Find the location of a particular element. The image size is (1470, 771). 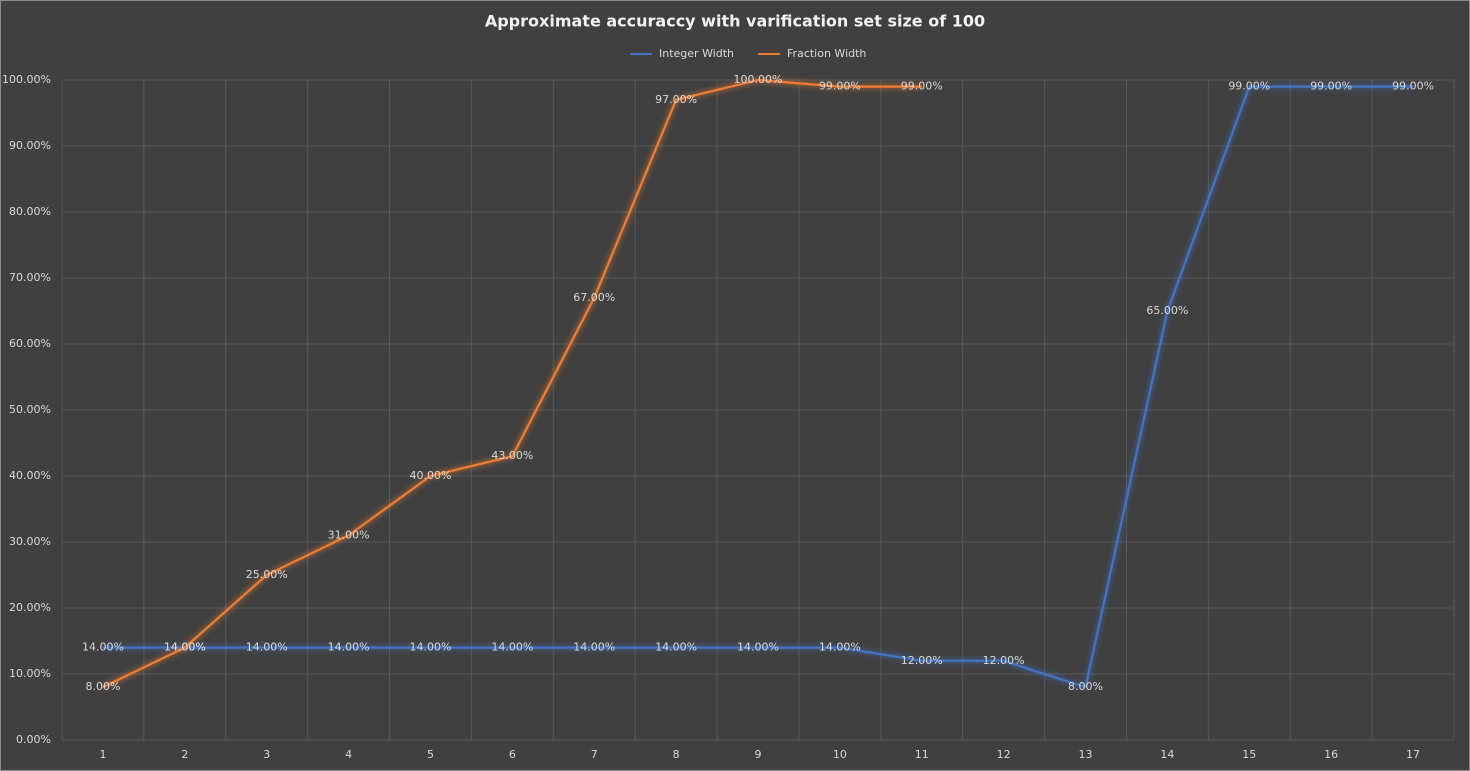

x-tick-label: 13 is located at coordinates (1086, 754).